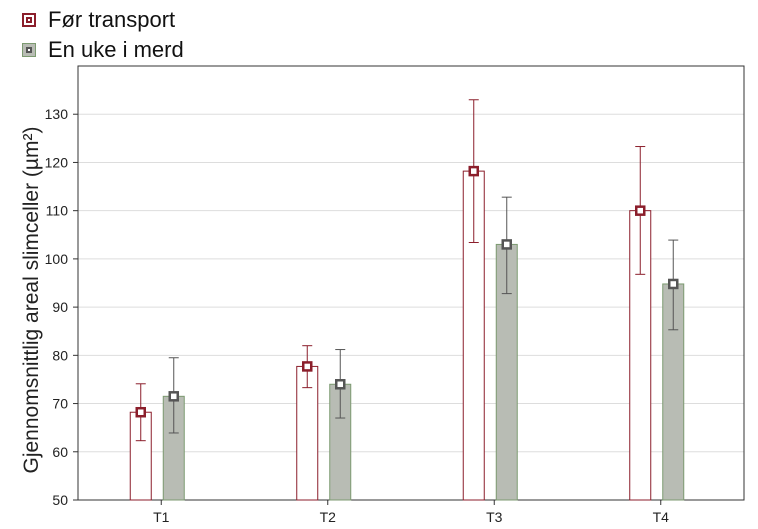 The height and width of the screenshot is (529, 758). Describe the element at coordinates (60, 500) in the screenshot. I see `y-tick-label: 50` at that location.